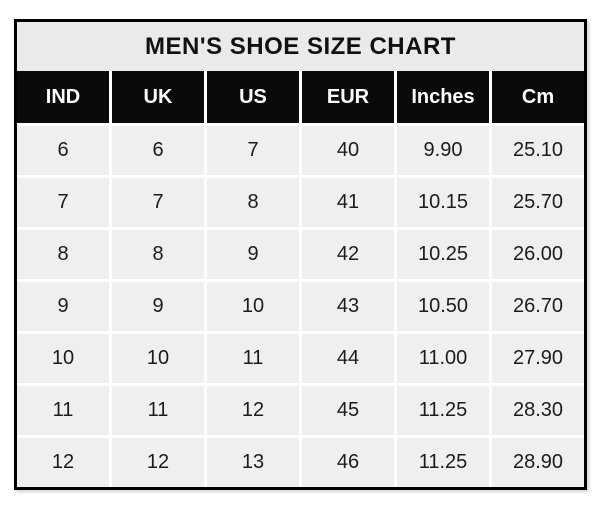  I want to click on column-header-cm: Cm, so click(538, 97).